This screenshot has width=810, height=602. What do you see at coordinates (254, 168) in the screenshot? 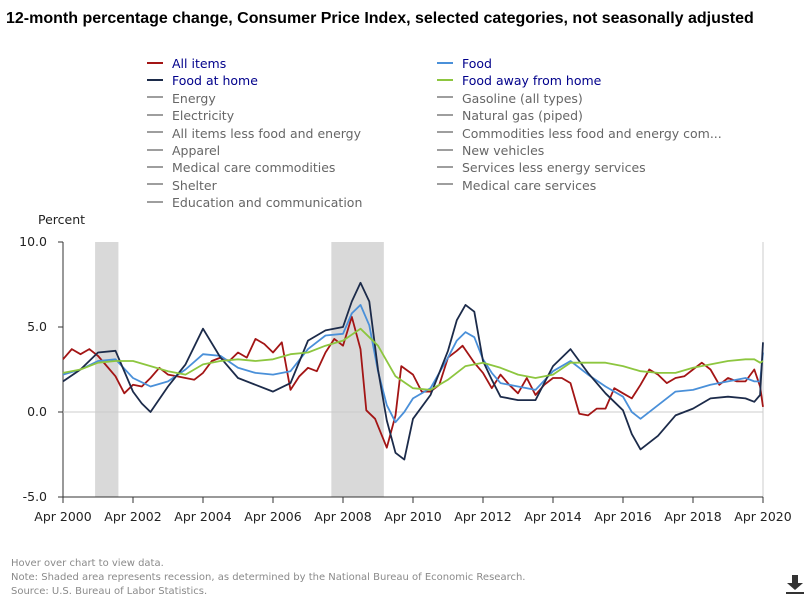
I see `legend-label: Medical care commodities` at bounding box center [254, 168].